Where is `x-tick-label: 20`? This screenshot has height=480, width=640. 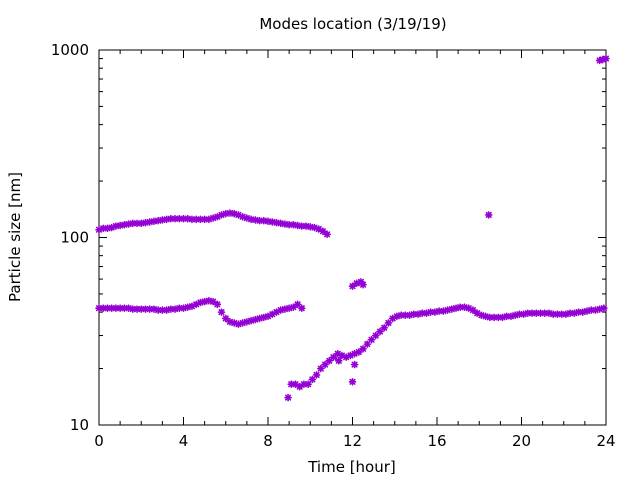 x-tick-label: 20 is located at coordinates (521, 441).